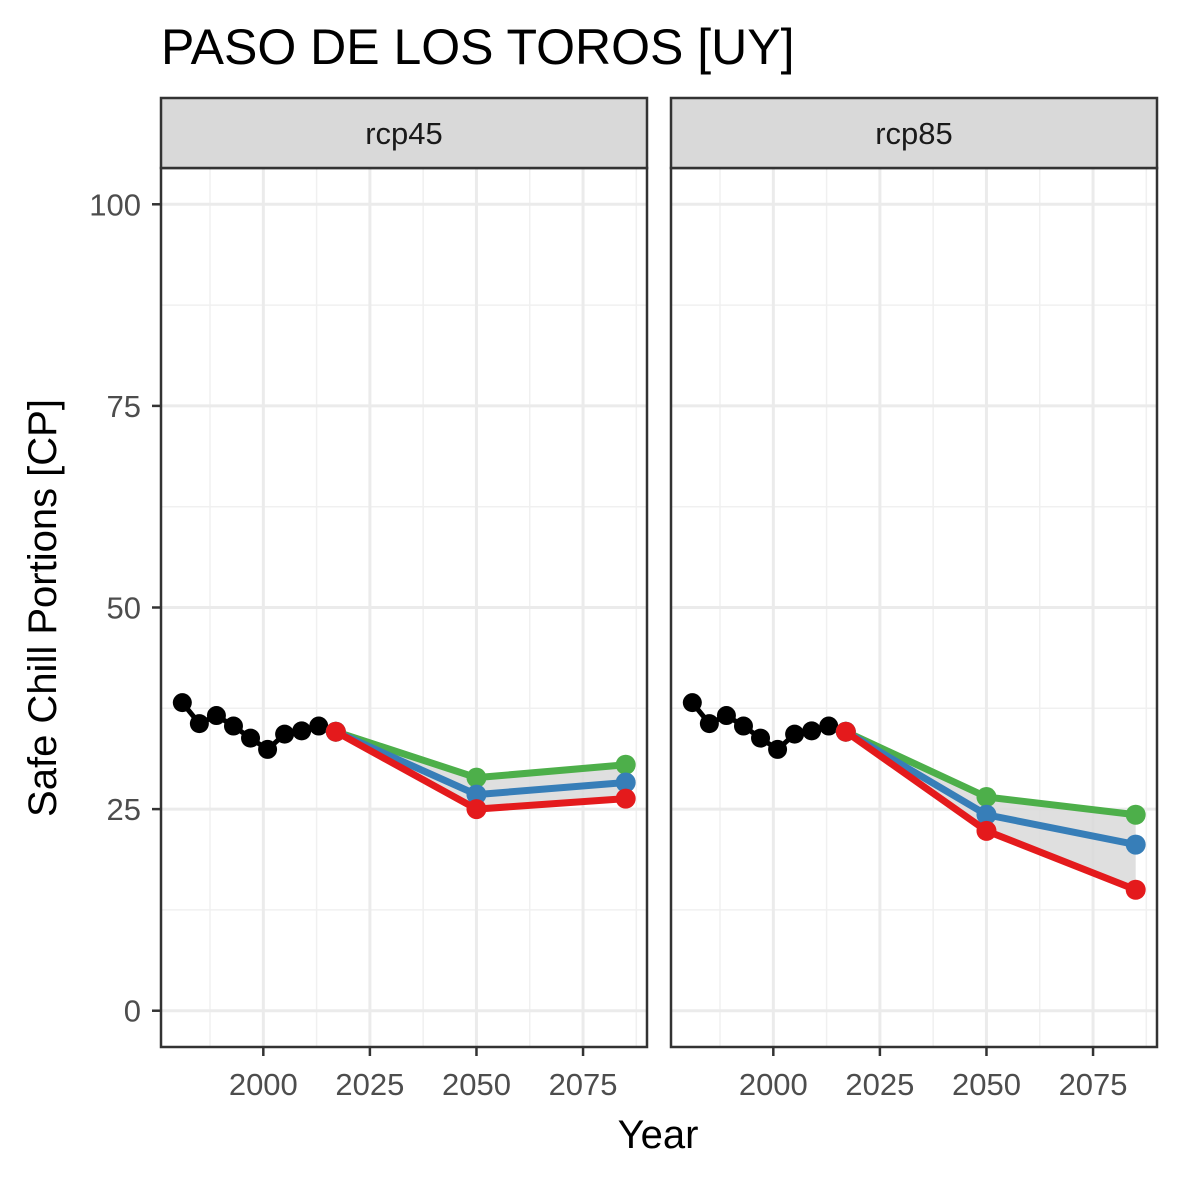  I want to click on y-tick-label: 25, so click(124, 809).